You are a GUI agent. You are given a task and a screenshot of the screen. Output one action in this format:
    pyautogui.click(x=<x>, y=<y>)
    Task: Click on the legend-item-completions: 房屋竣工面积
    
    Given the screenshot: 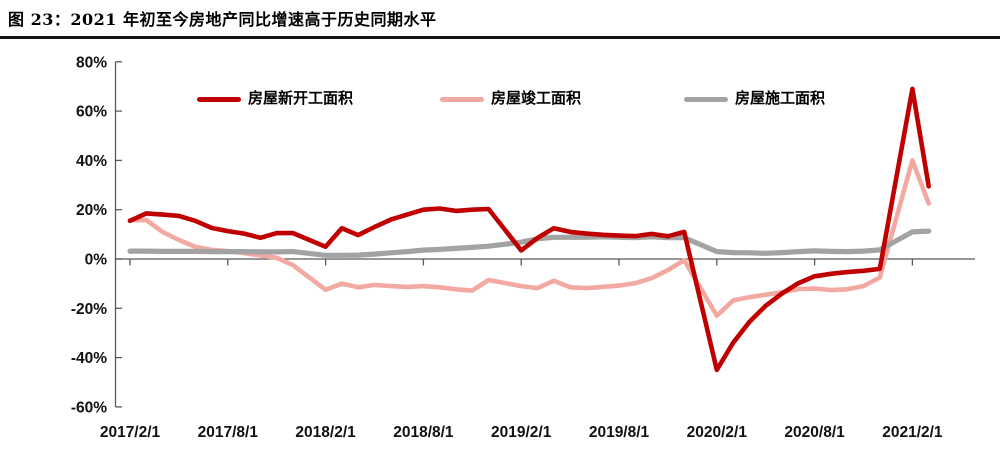 What is the action you would take?
    pyautogui.click(x=510, y=99)
    